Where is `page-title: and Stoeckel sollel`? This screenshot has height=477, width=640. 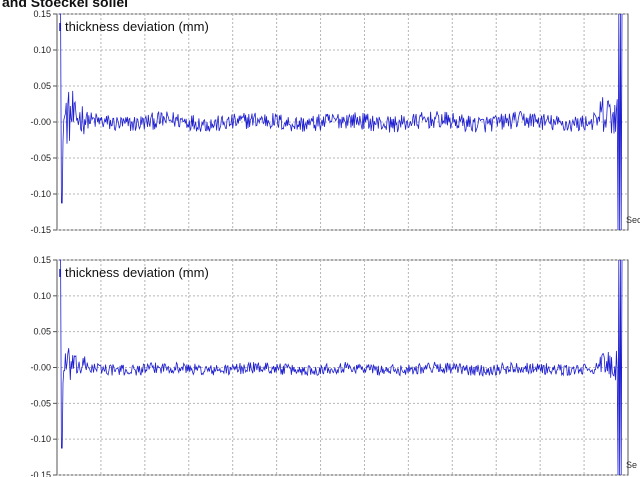
page-title: and Stoeckel sollel is located at coordinates (65, 5).